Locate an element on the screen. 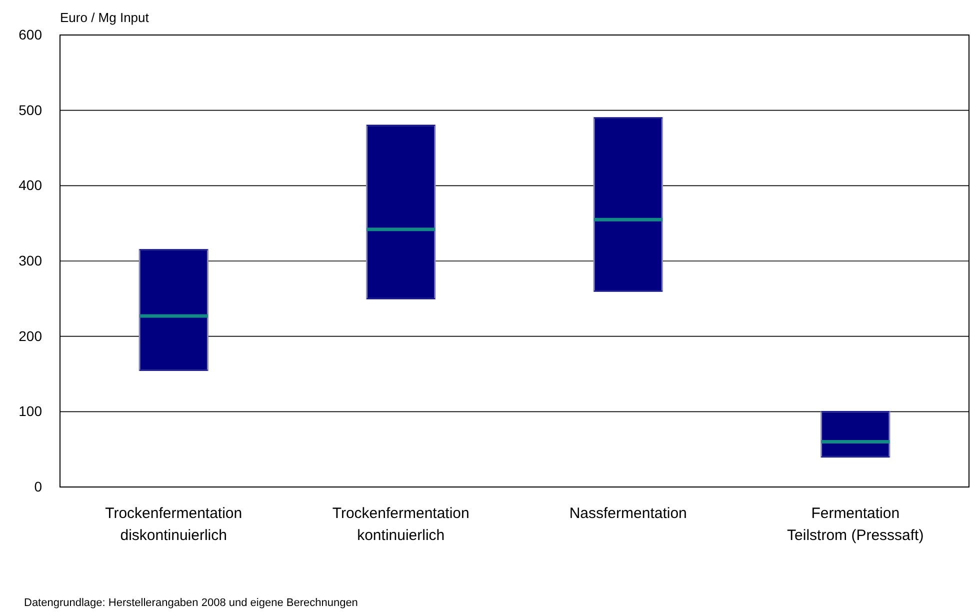 The height and width of the screenshot is (613, 971). y-tick-label: 100 is located at coordinates (30, 411).